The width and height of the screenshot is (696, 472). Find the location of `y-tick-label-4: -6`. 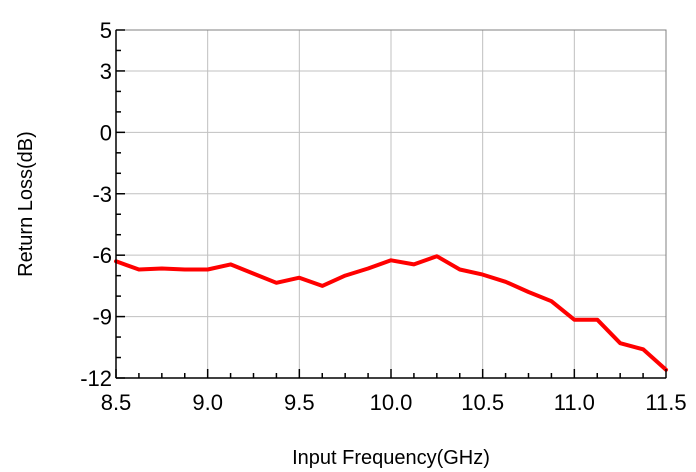

y-tick-label-4: -6 is located at coordinates (102, 255).